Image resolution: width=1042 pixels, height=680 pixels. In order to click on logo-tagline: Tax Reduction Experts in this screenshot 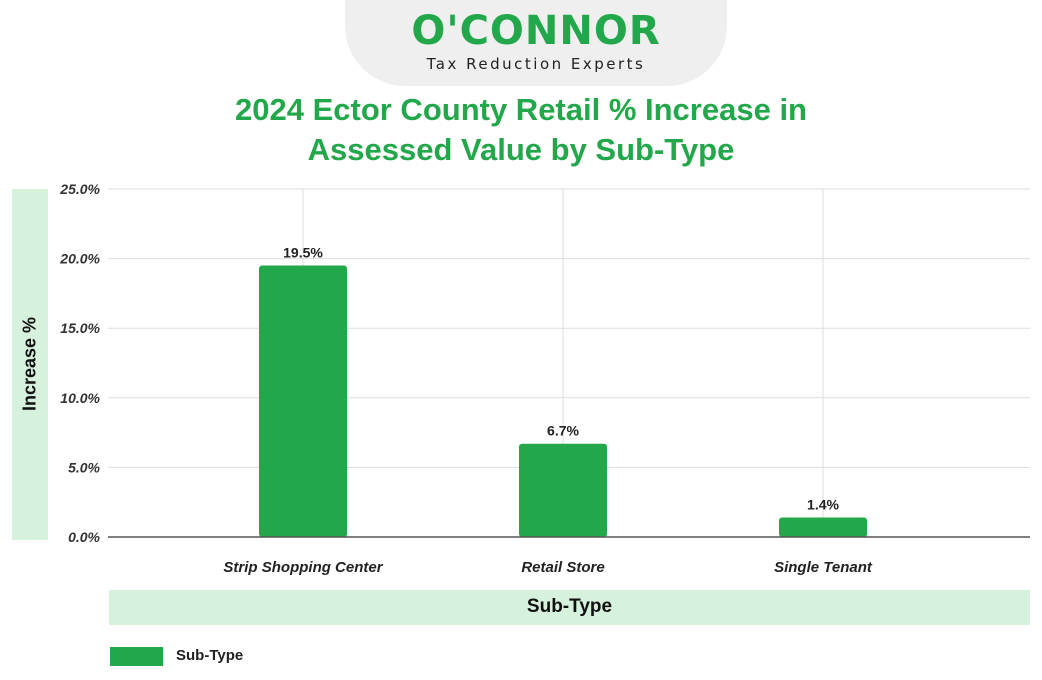, I will do `click(536, 64)`.